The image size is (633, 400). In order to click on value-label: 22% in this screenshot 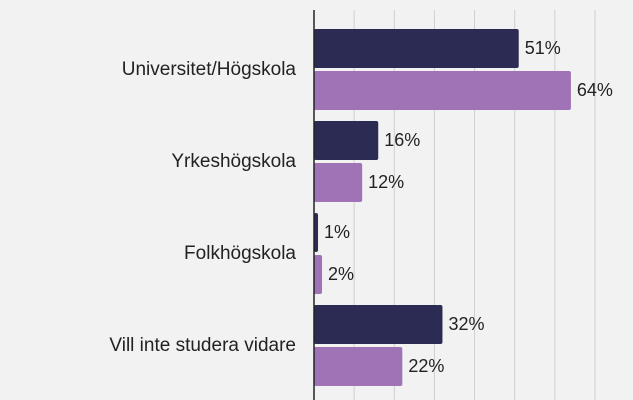, I will do `click(426, 366)`.